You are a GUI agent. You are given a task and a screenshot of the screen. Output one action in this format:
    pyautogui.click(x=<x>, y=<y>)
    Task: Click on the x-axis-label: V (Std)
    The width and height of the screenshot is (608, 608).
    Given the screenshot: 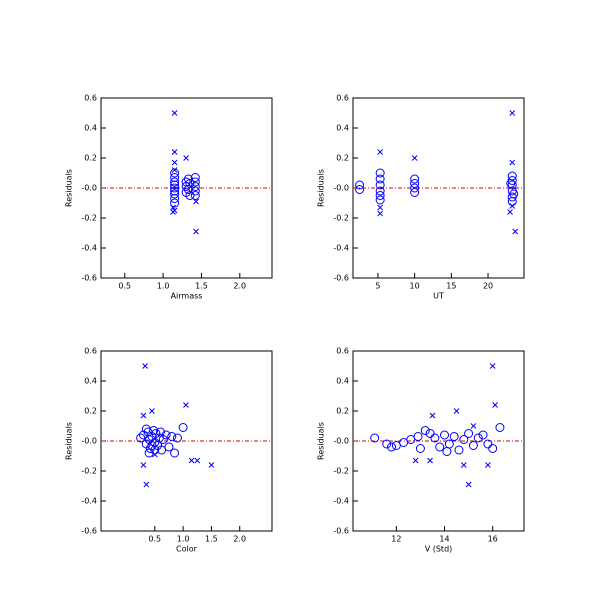 What is the action you would take?
    pyautogui.click(x=439, y=549)
    